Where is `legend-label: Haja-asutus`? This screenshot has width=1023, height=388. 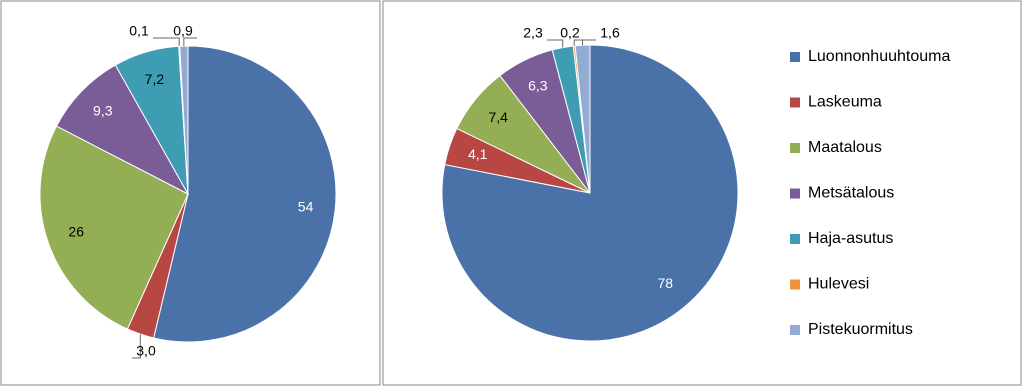 legend-label: Haja-asutus is located at coordinates (850, 238).